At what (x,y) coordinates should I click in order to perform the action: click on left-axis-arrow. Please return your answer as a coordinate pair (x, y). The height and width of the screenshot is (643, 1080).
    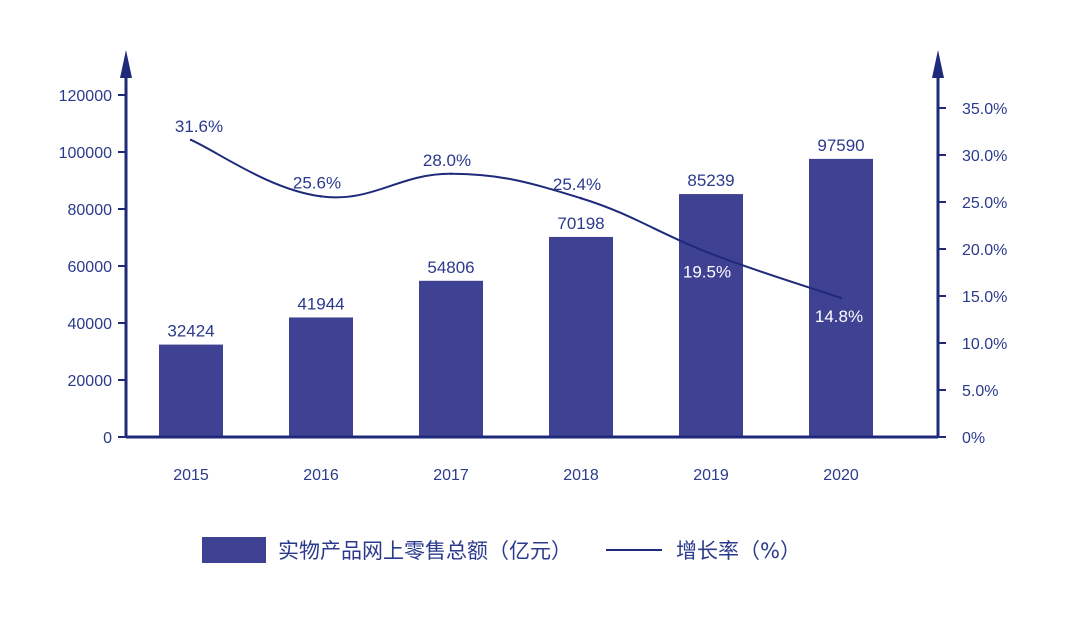
    Looking at the image, I should click on (126, 64).